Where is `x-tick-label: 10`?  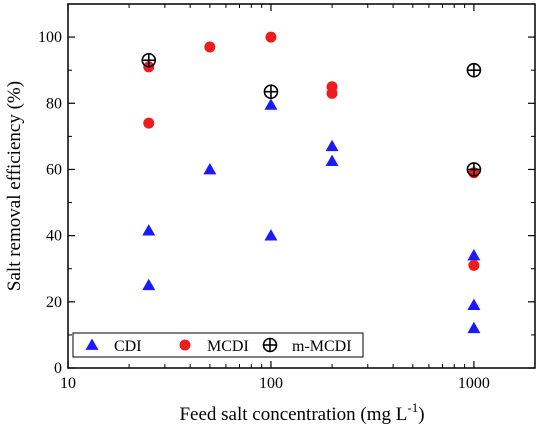 x-tick-label: 10 is located at coordinates (68, 383).